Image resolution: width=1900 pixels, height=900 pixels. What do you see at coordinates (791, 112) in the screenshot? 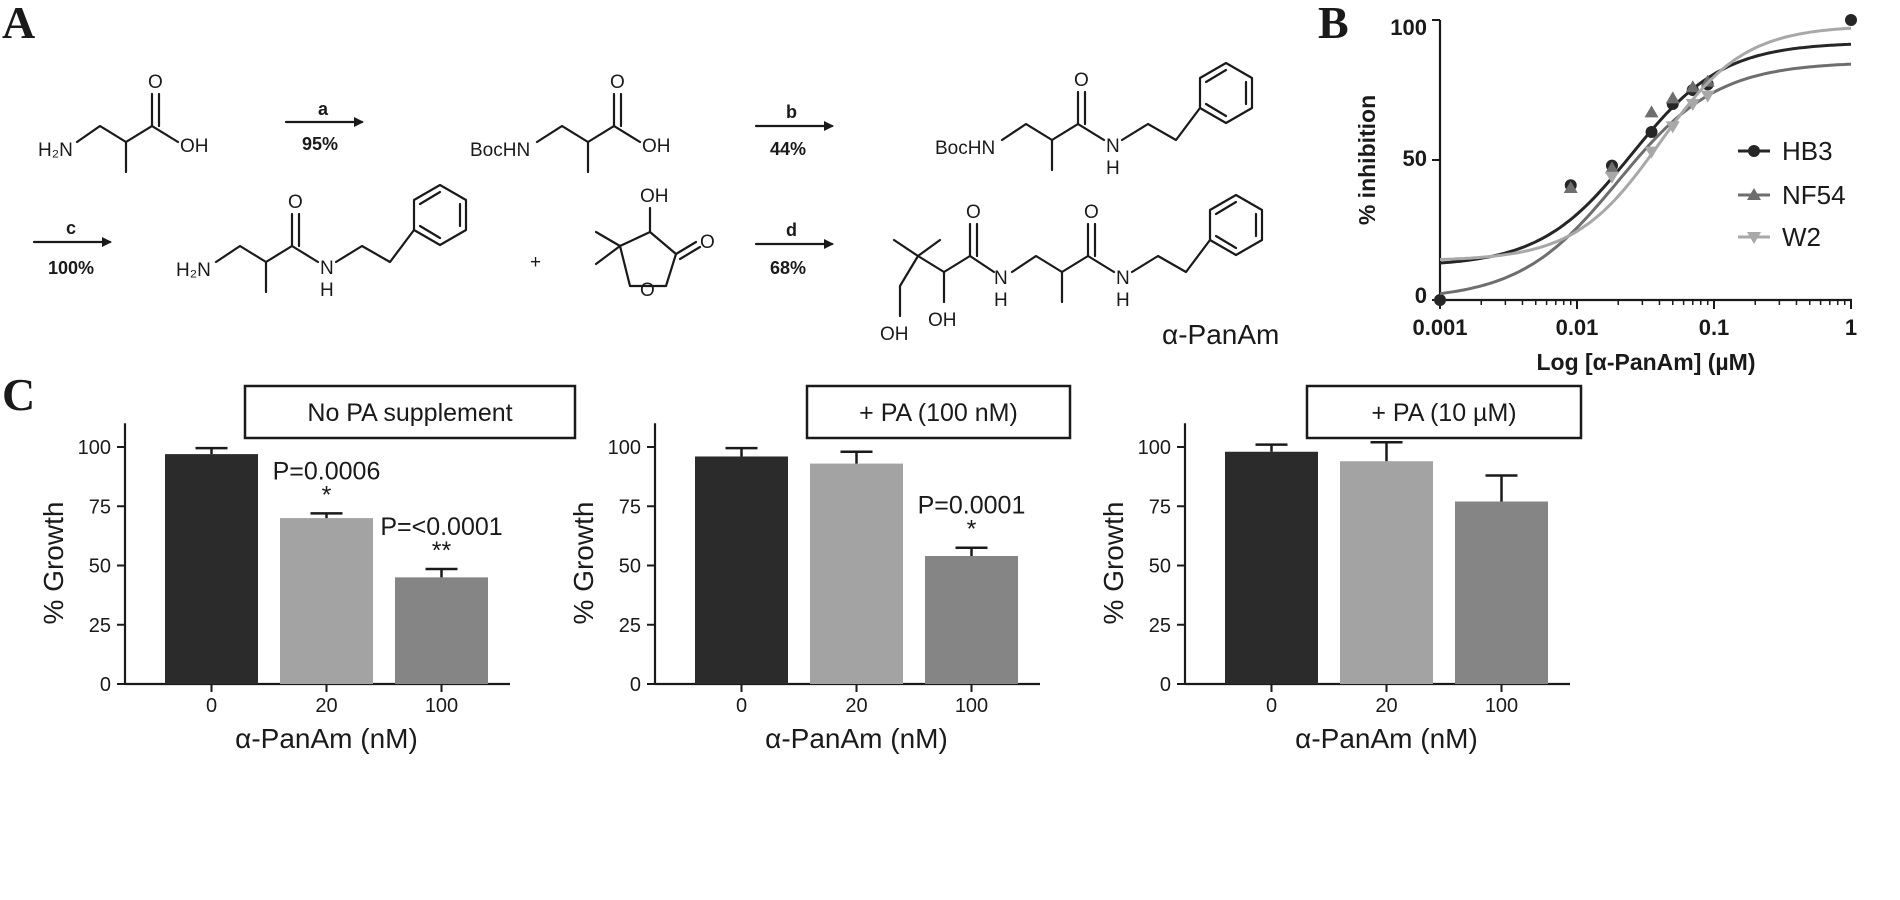
I see `step-b-letter: b` at bounding box center [791, 112].